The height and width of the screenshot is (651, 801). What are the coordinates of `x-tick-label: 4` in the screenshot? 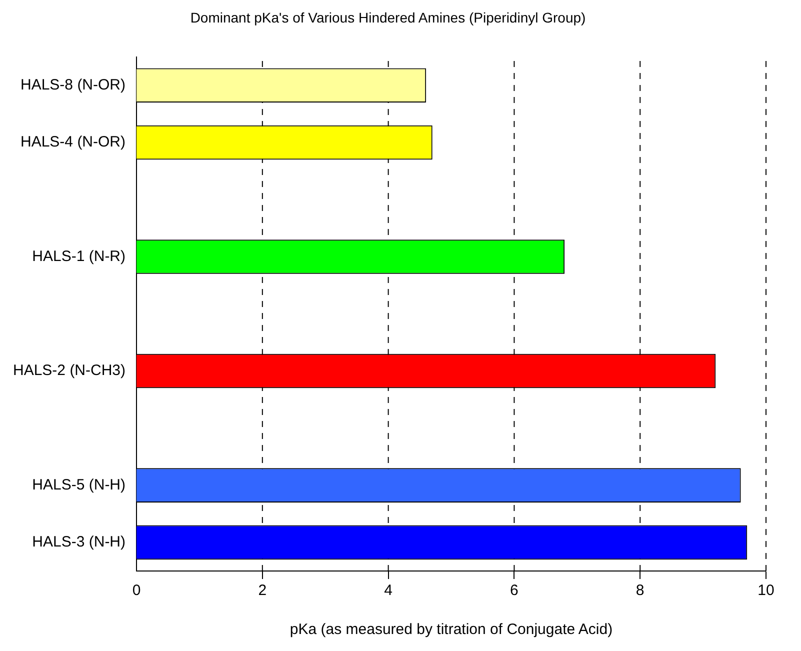 It's located at (388, 591).